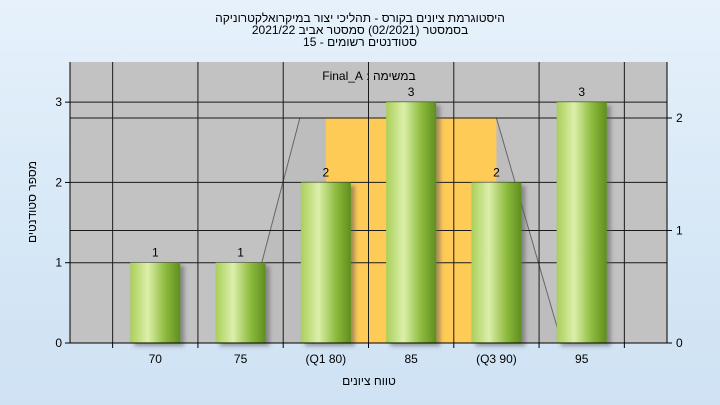  Describe the element at coordinates (58, 263) in the screenshot. I see `y-tick-label: 1` at that location.